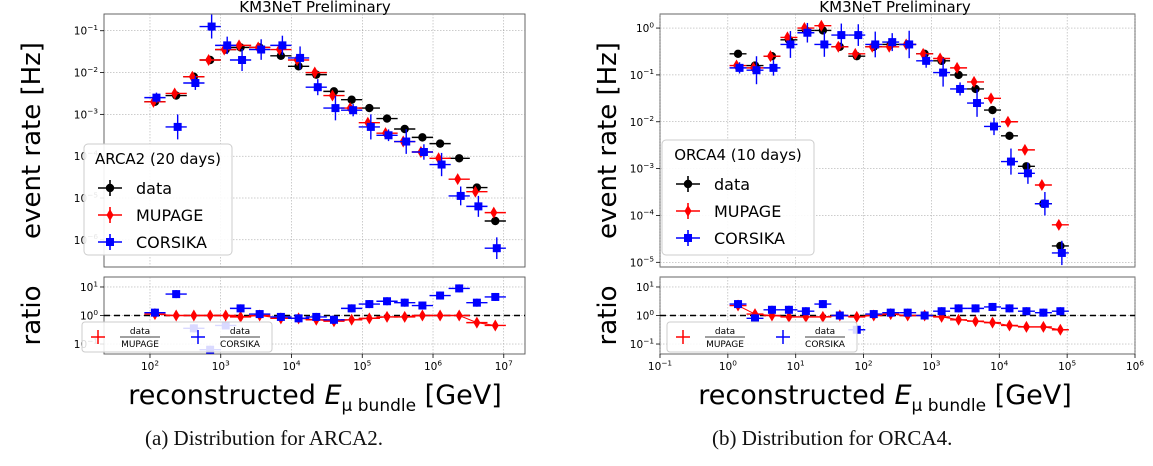  I want to click on x-tick-label: 10⁷, so click(504, 365).